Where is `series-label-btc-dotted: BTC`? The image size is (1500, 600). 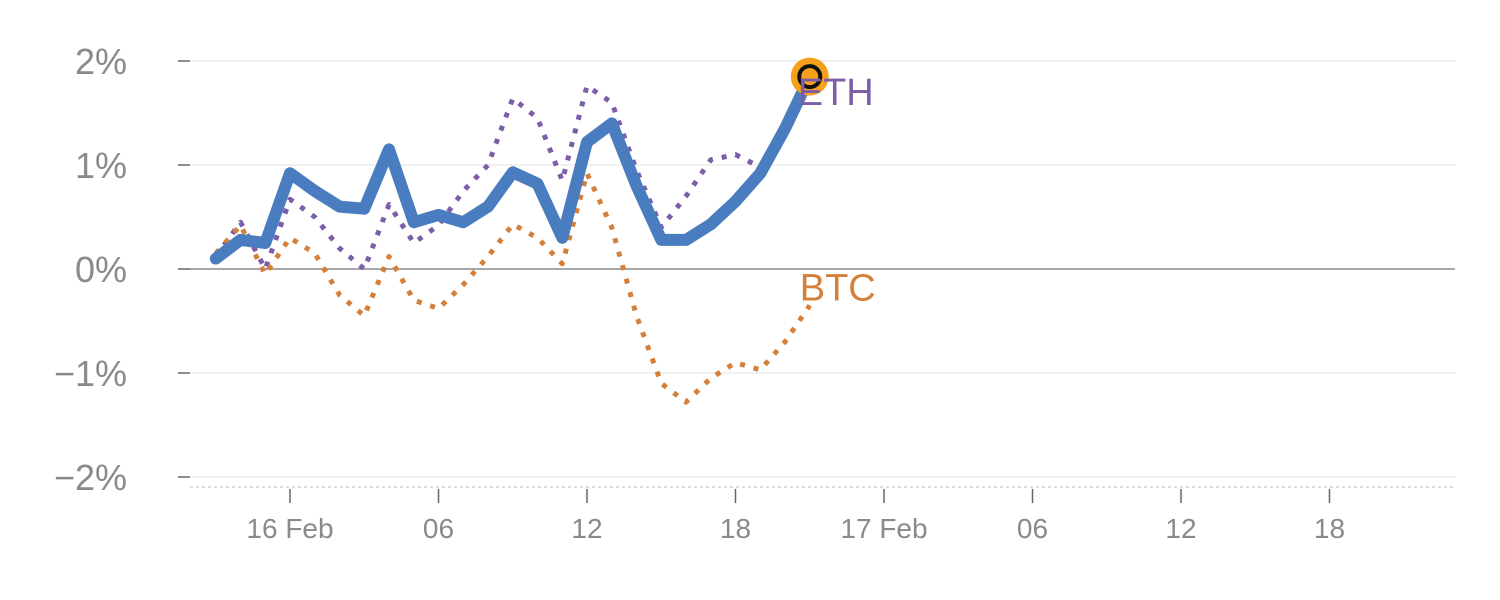
series-label-btc-dotted: BTC is located at coordinates (838, 288).